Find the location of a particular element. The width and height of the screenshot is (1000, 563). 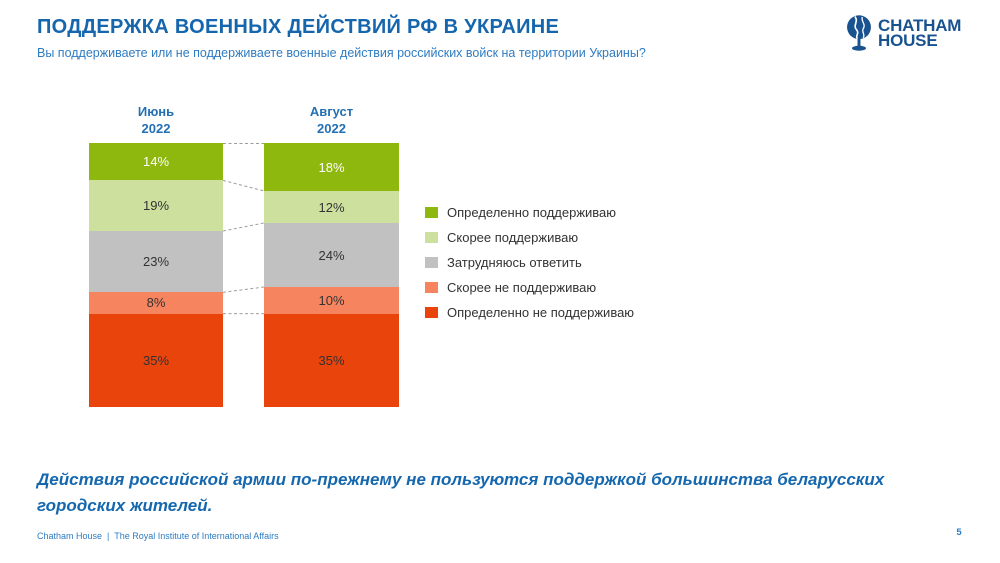

column-header-august-month: Август is located at coordinates (331, 111).